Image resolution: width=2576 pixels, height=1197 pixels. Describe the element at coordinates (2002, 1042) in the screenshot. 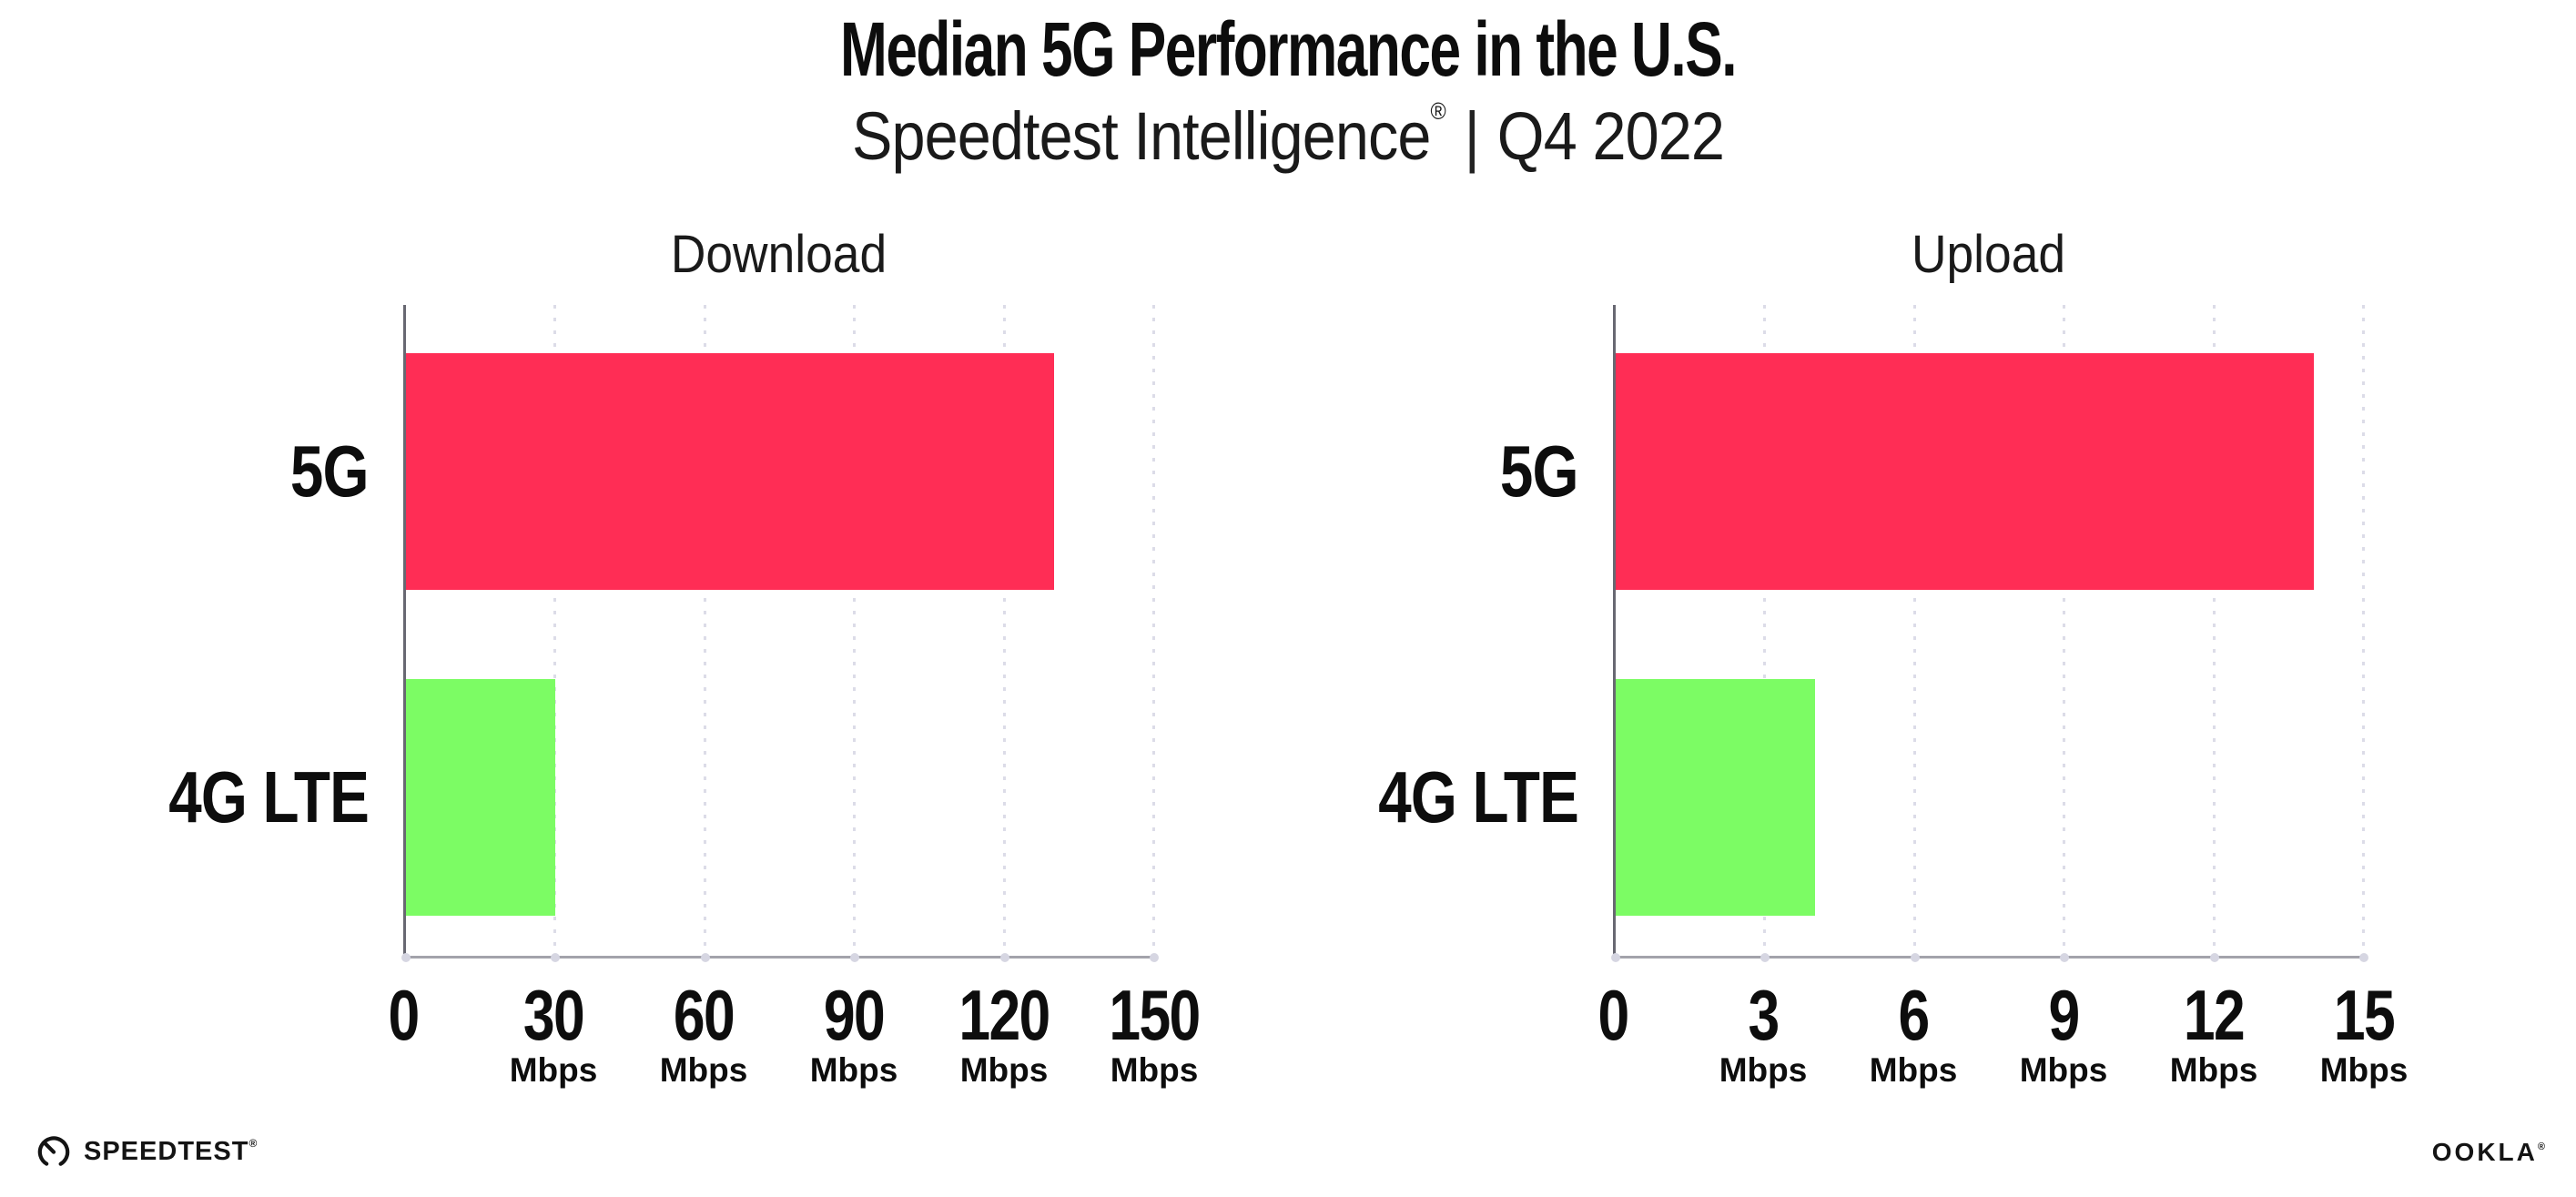

I see `x-axis-ticks: 0 3 Mbps 6 Mbps 9 Mbps 12 Mbps 15 Mbps` at that location.